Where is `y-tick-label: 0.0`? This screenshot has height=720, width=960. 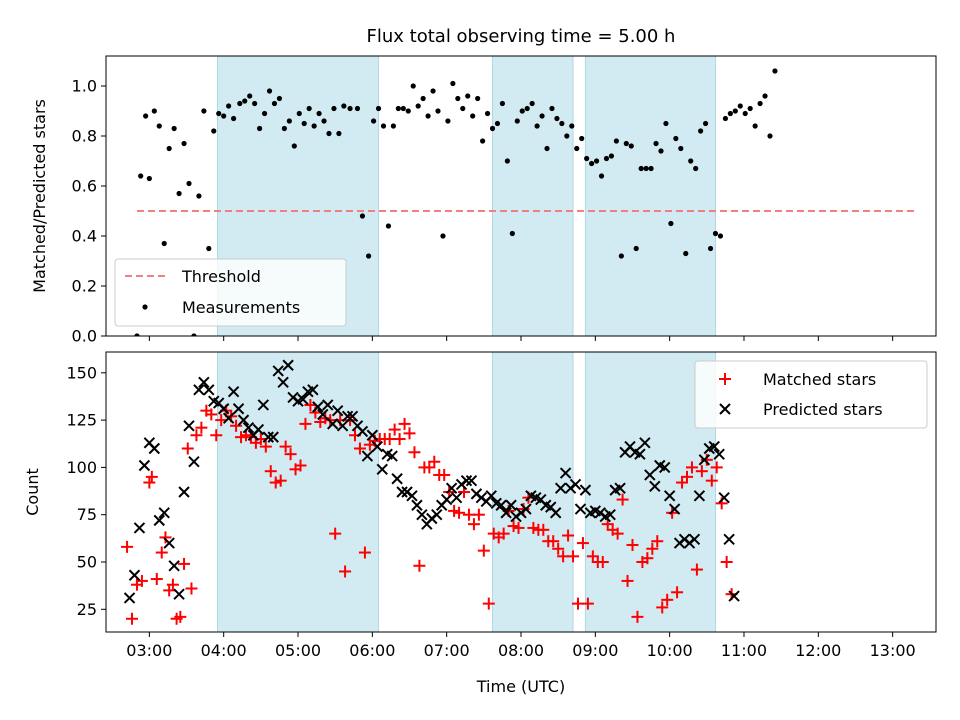 y-tick-label: 0.0 is located at coordinates (84, 336).